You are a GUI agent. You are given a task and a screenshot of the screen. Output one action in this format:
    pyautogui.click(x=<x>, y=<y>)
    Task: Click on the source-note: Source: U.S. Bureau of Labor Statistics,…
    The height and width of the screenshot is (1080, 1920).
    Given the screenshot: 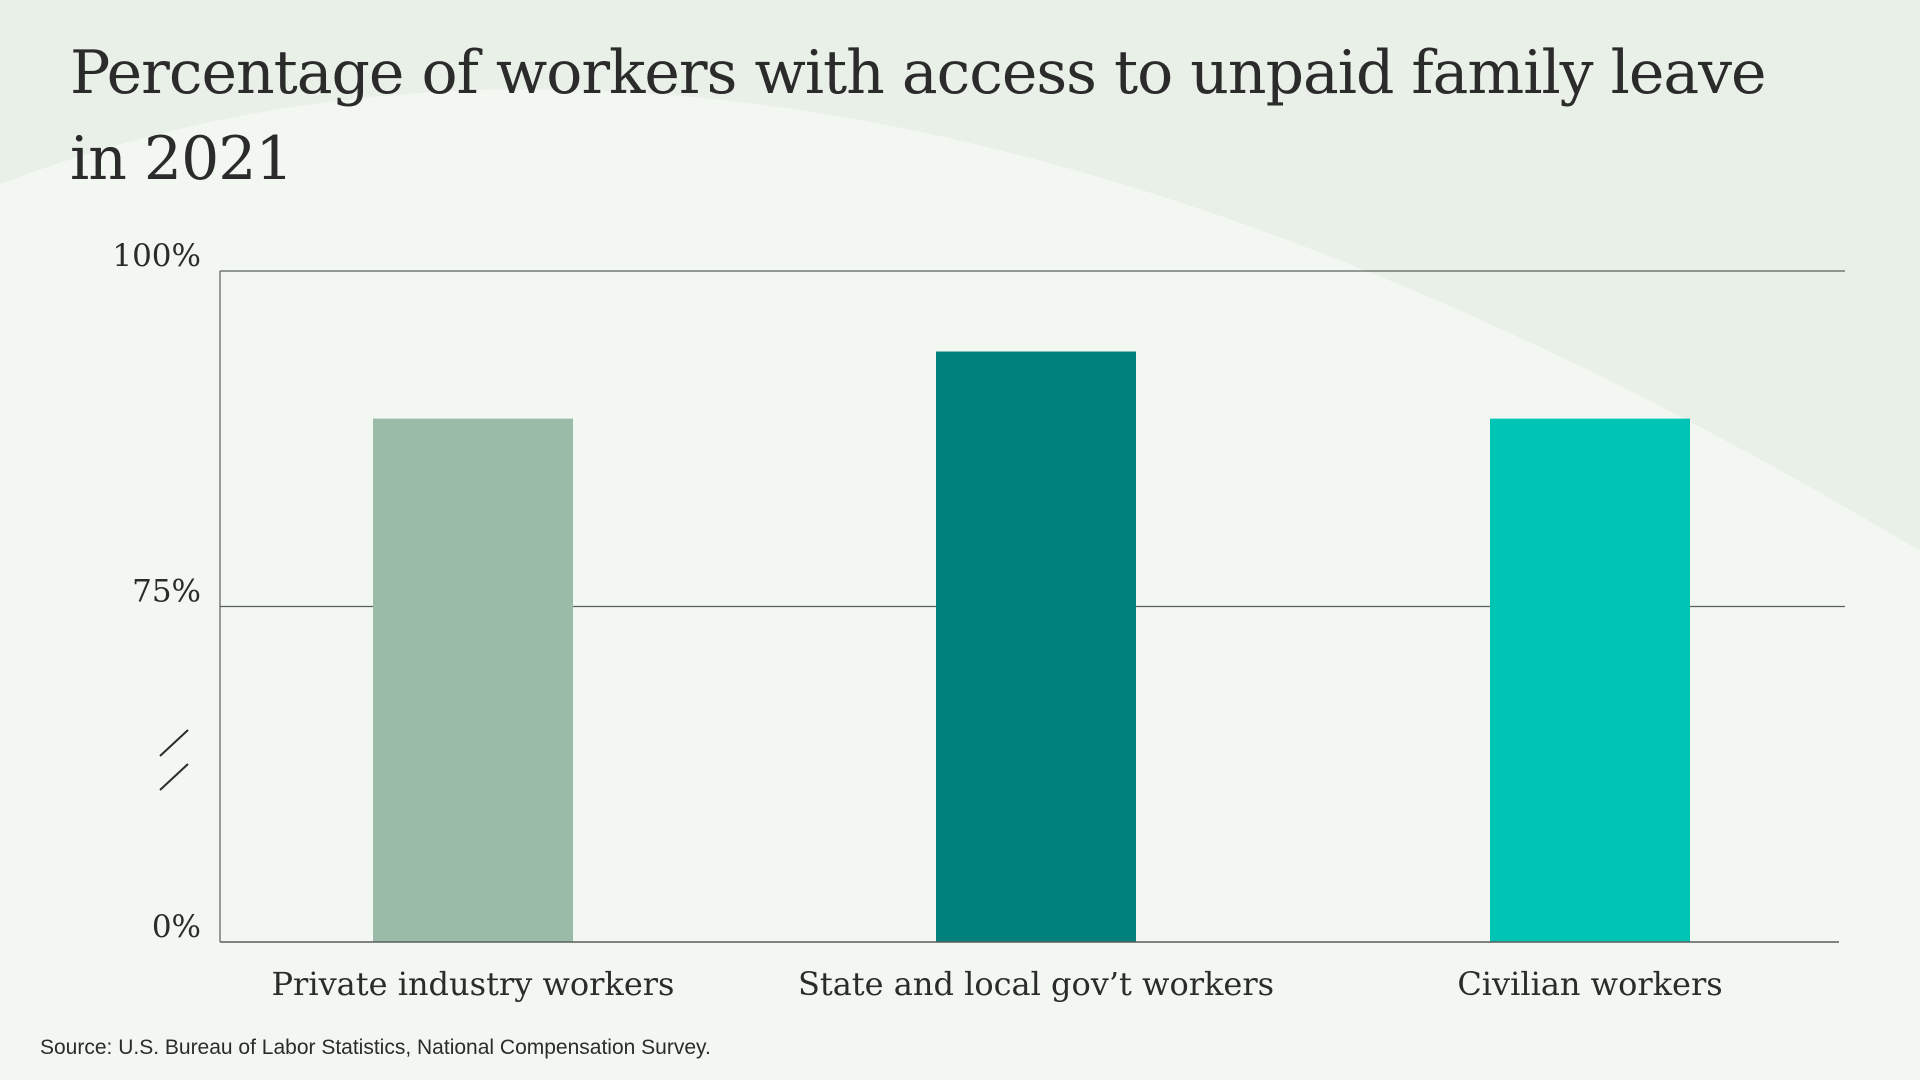 What is the action you would take?
    pyautogui.click(x=375, y=1047)
    